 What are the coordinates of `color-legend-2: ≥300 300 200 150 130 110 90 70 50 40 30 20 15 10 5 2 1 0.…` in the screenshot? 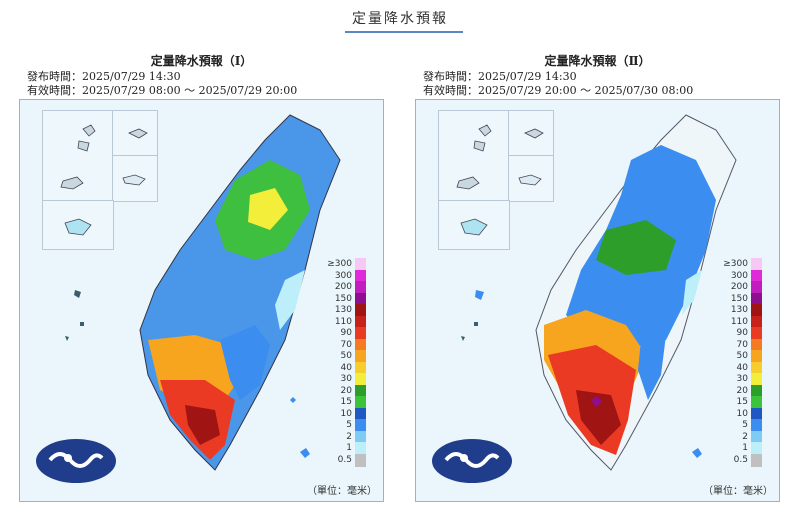 It's located at (739, 378).